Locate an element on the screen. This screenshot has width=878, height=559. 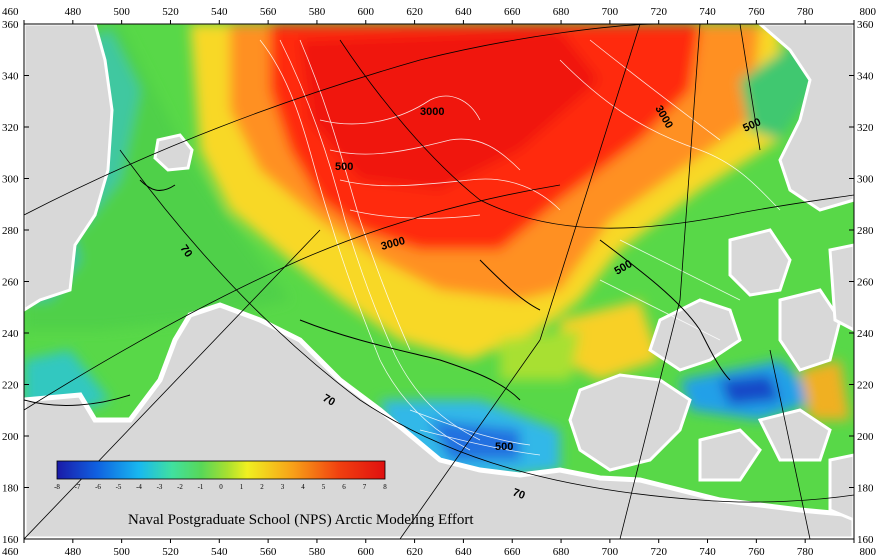
colorbar-label: -6 is located at coordinates (98, 487).